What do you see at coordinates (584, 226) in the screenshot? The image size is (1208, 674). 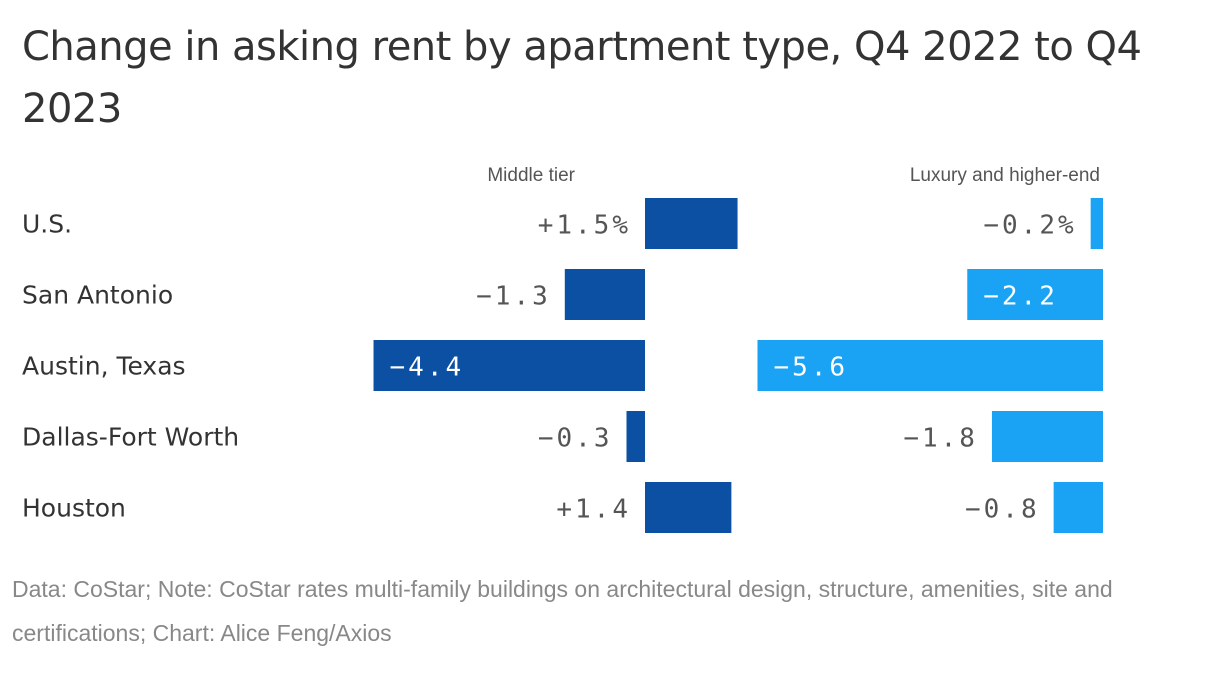 I see `value-label-0-0: +1.5%` at bounding box center [584, 226].